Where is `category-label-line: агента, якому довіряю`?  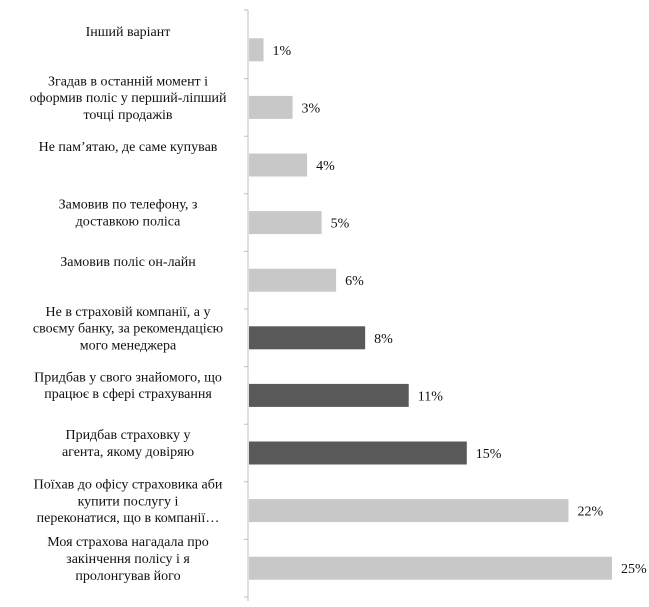 category-label-line: агента, якому довіряю is located at coordinates (128, 452).